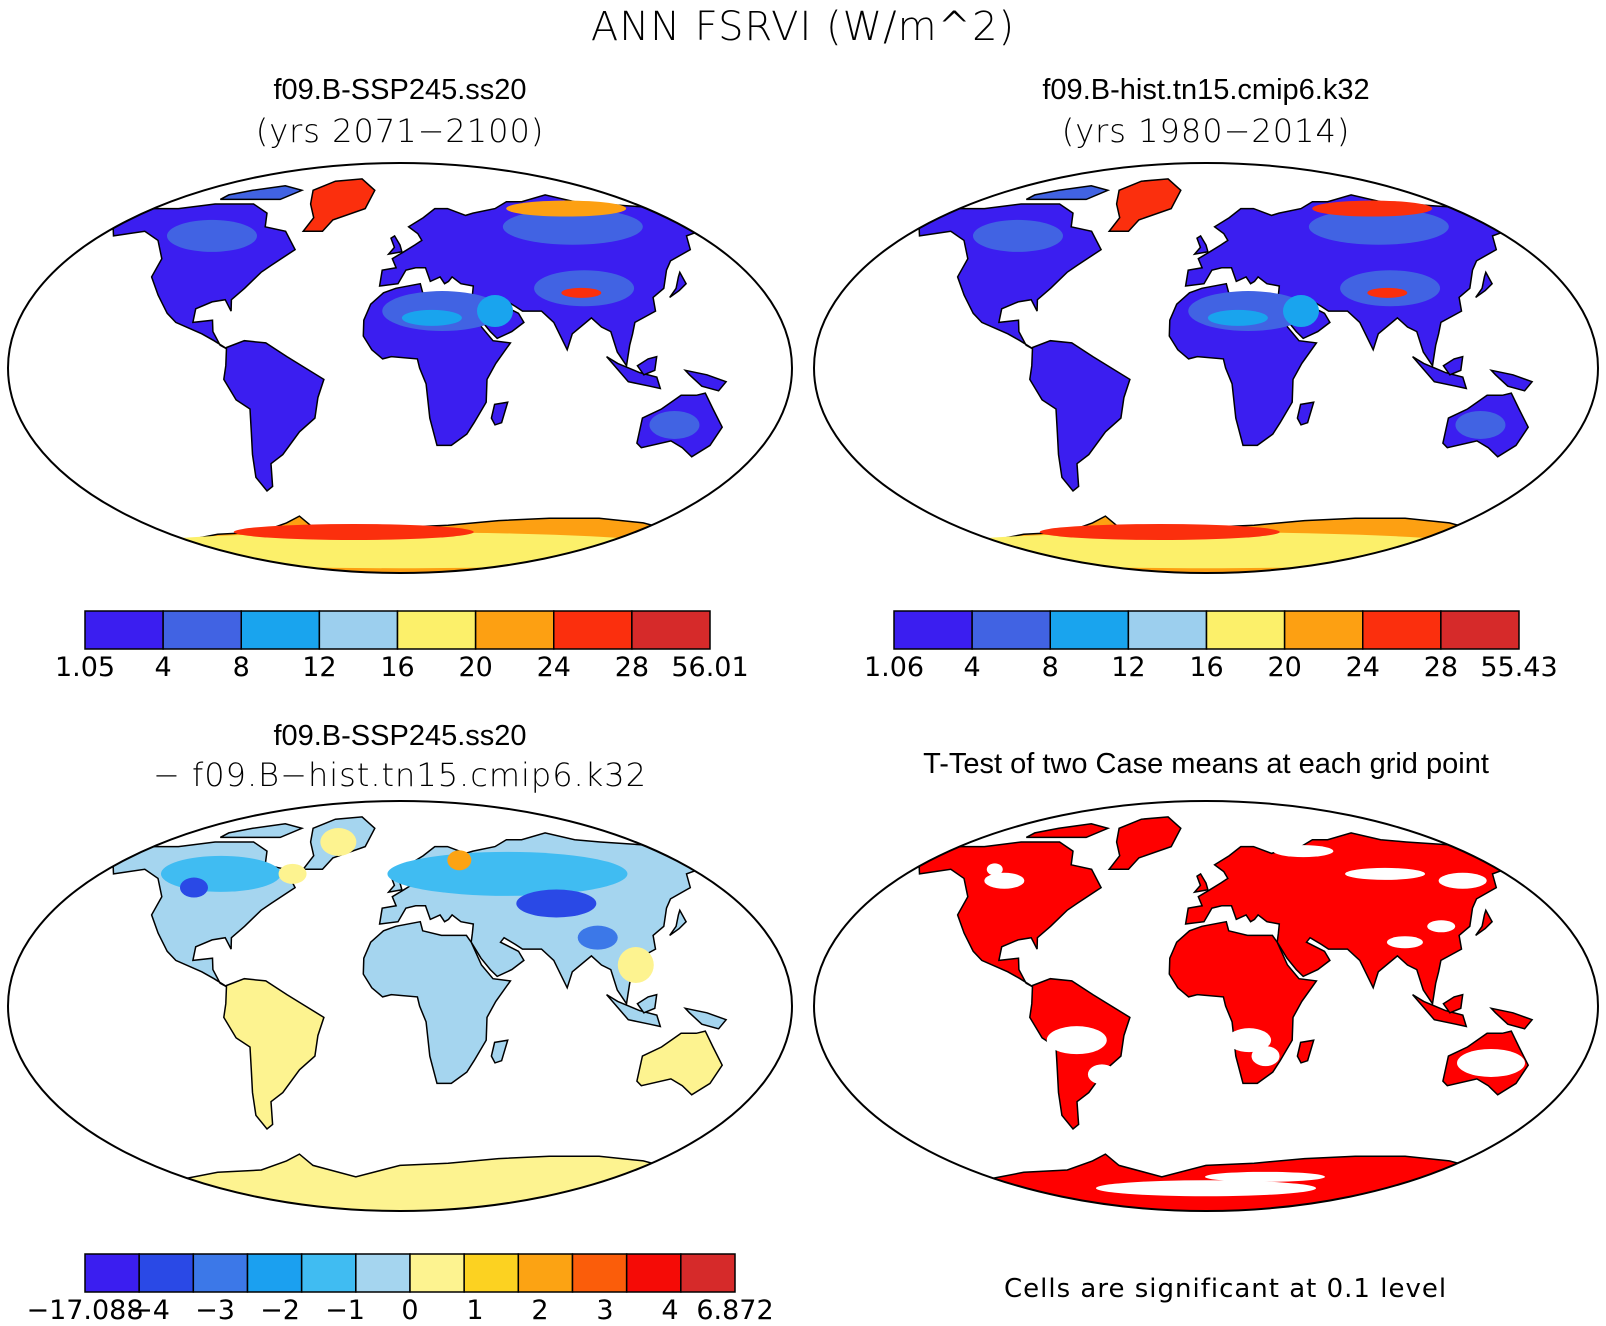  What do you see at coordinates (215, 1310) in the screenshot?
I see `colorbar-tick-label: −3` at bounding box center [215, 1310].